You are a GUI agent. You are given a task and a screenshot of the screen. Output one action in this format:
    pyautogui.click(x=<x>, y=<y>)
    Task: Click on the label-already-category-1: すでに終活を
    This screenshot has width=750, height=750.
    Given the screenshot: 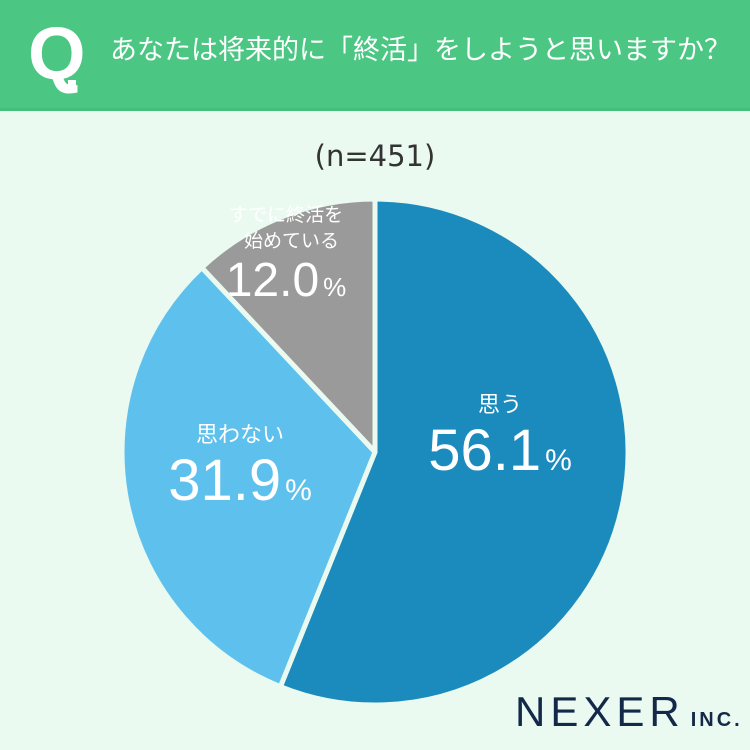 What is the action you would take?
    pyautogui.click(x=286, y=215)
    